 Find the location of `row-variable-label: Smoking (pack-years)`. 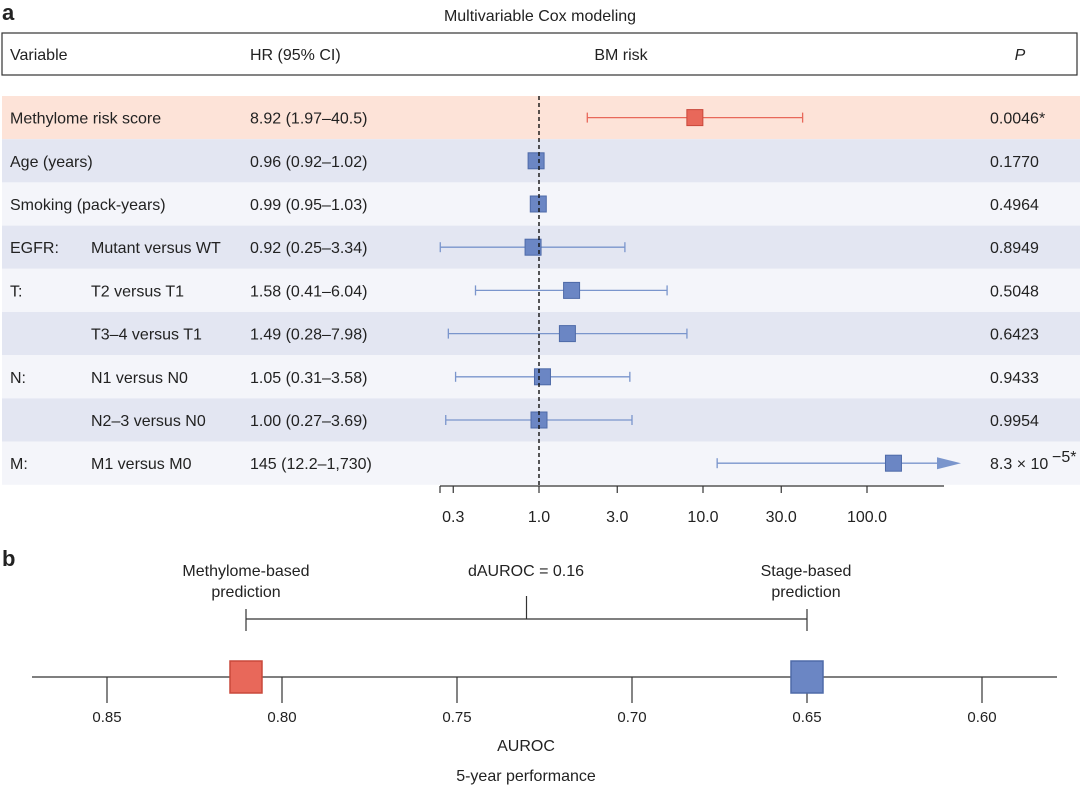

row-variable-label: Smoking (pack-years) is located at coordinates (88, 205).